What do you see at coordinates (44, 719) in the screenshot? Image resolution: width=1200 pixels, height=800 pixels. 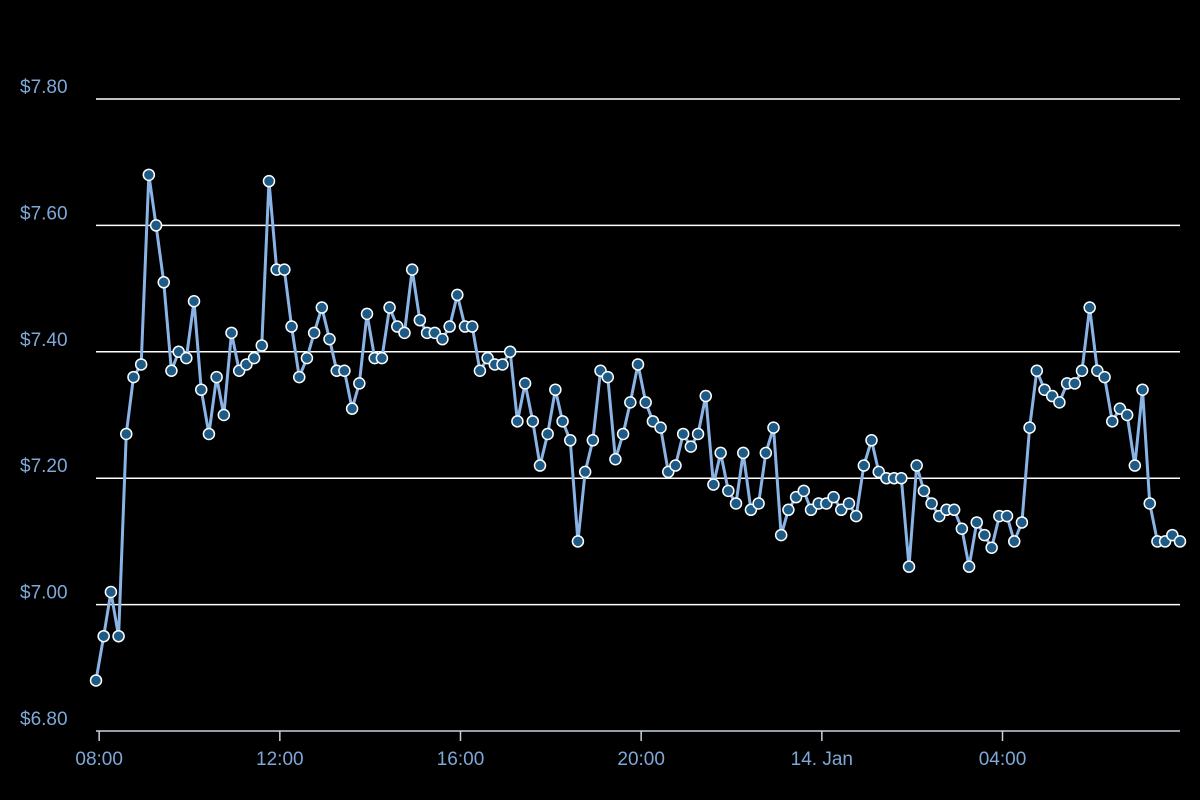 I see `y-tick-label: $6.80` at bounding box center [44, 719].